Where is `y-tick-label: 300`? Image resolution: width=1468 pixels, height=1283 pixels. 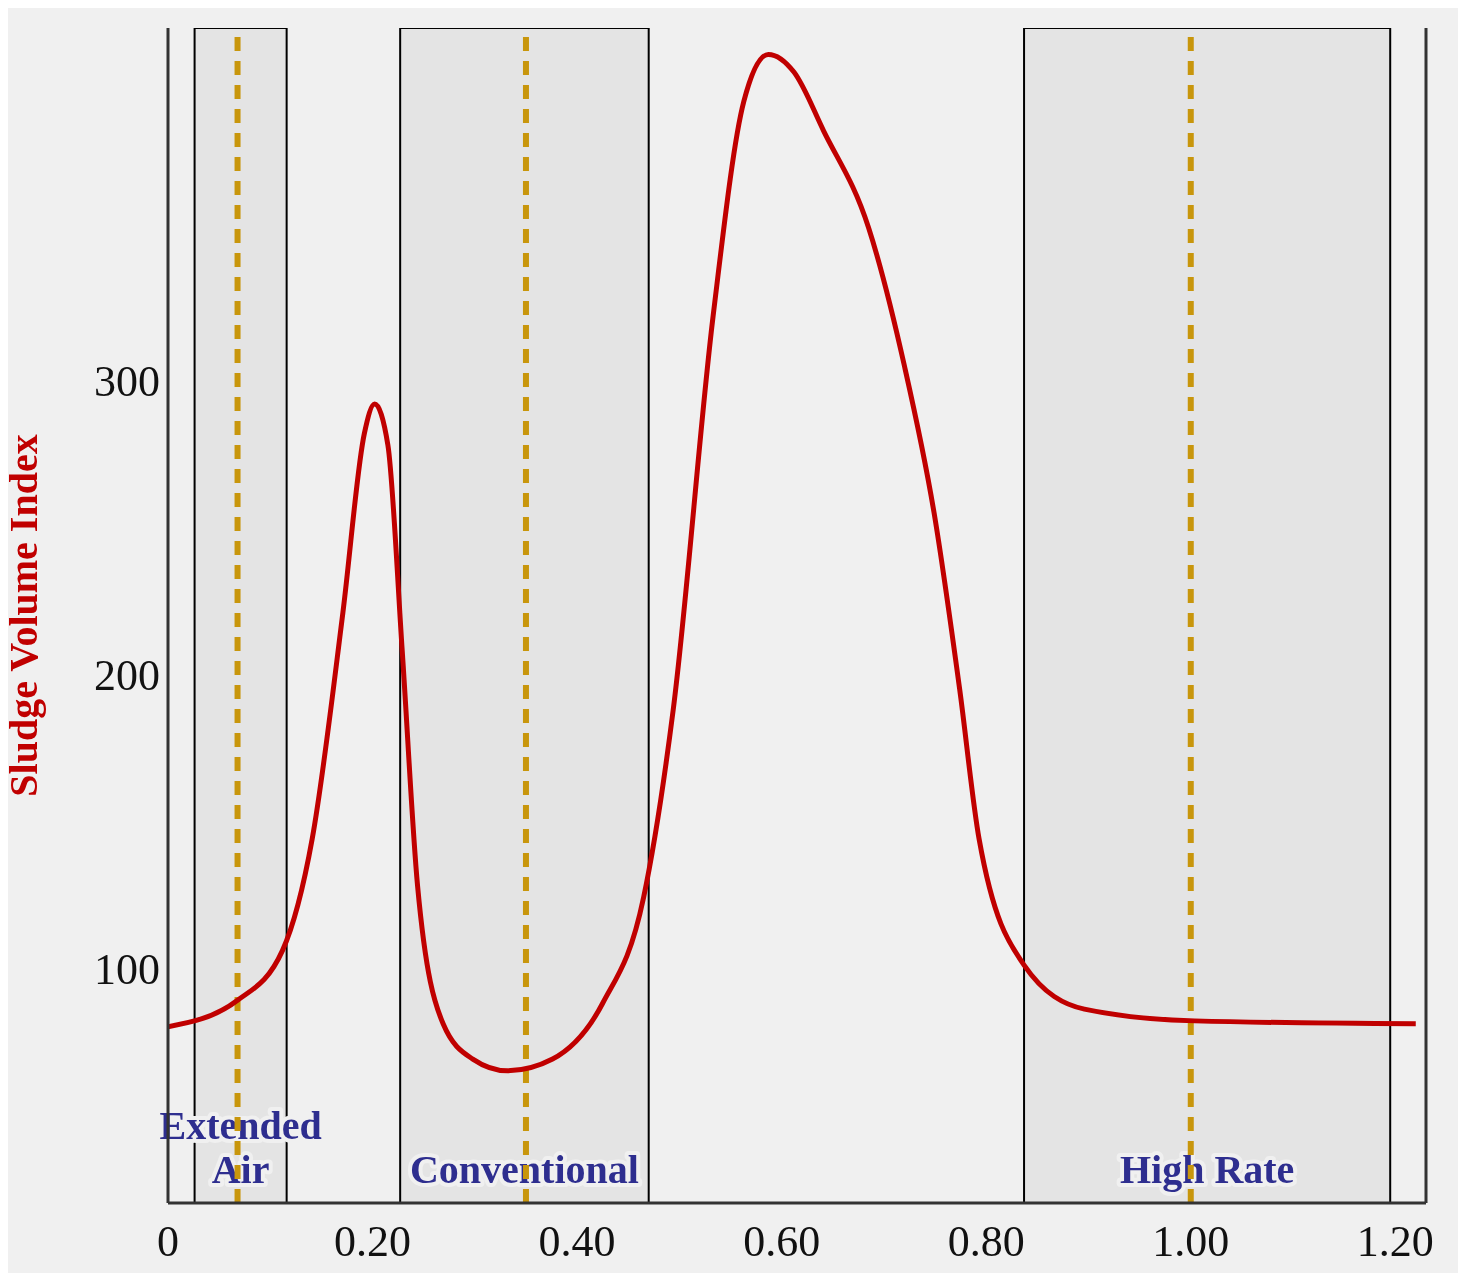
y-tick-label: 300 is located at coordinates (127, 382).